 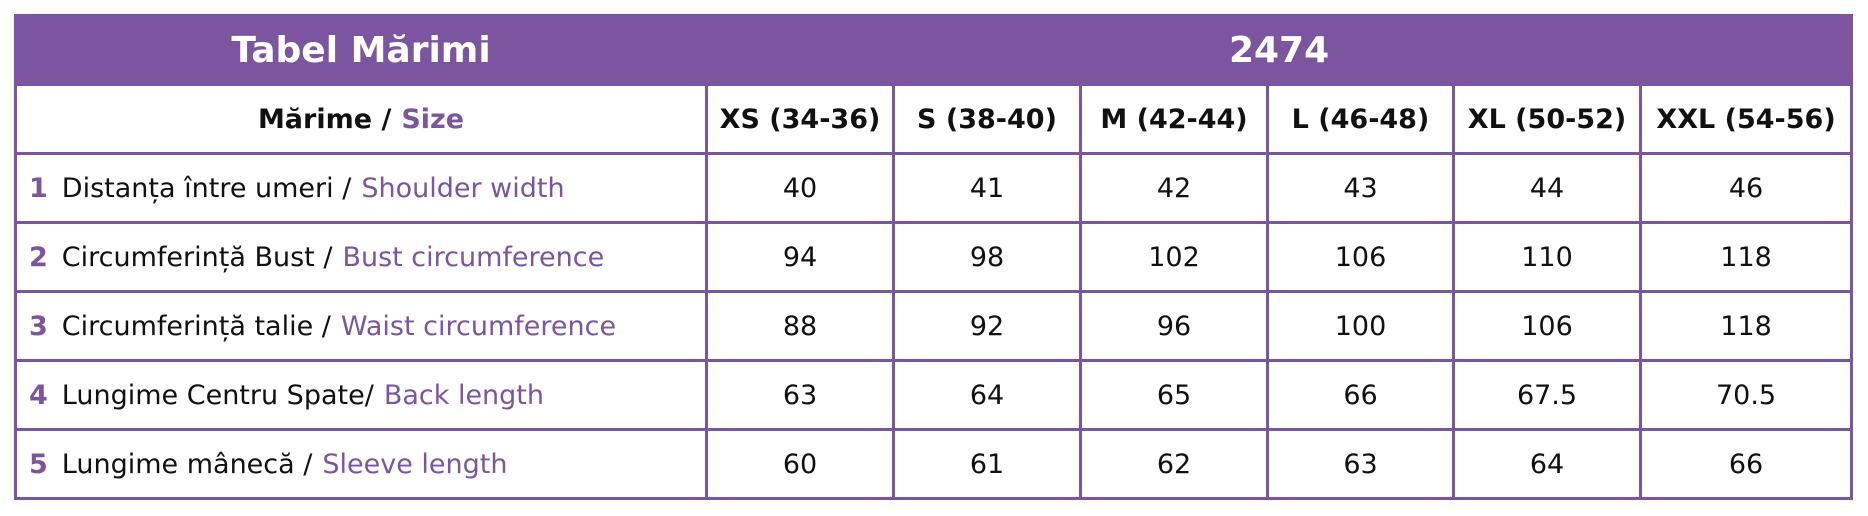 I want to click on measurement-value: 94, so click(x=800, y=257).